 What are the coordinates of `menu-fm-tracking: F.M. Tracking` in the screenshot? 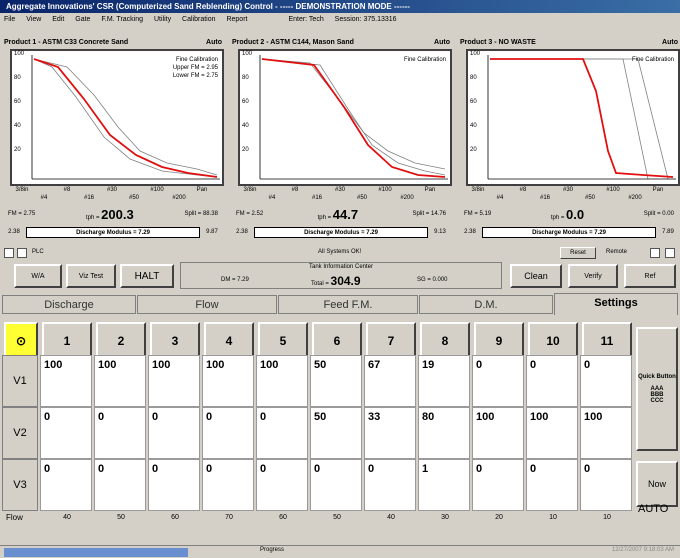 It's located at (122, 19).